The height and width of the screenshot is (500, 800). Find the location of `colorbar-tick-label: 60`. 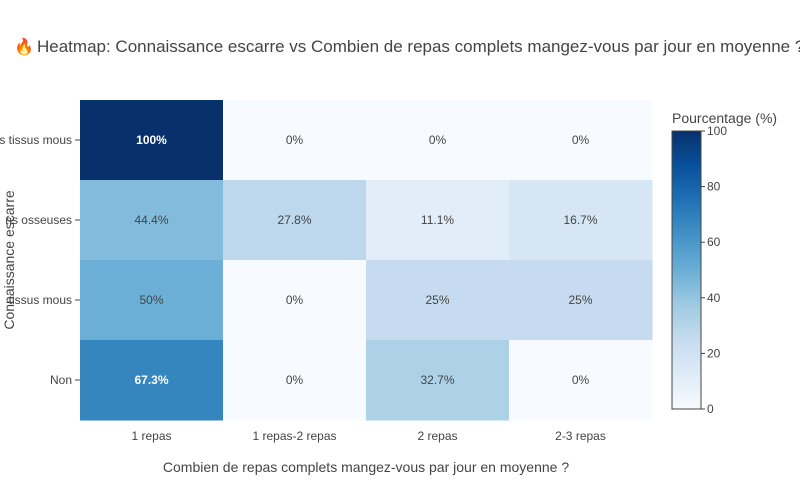

colorbar-tick-label: 60 is located at coordinates (714, 242).